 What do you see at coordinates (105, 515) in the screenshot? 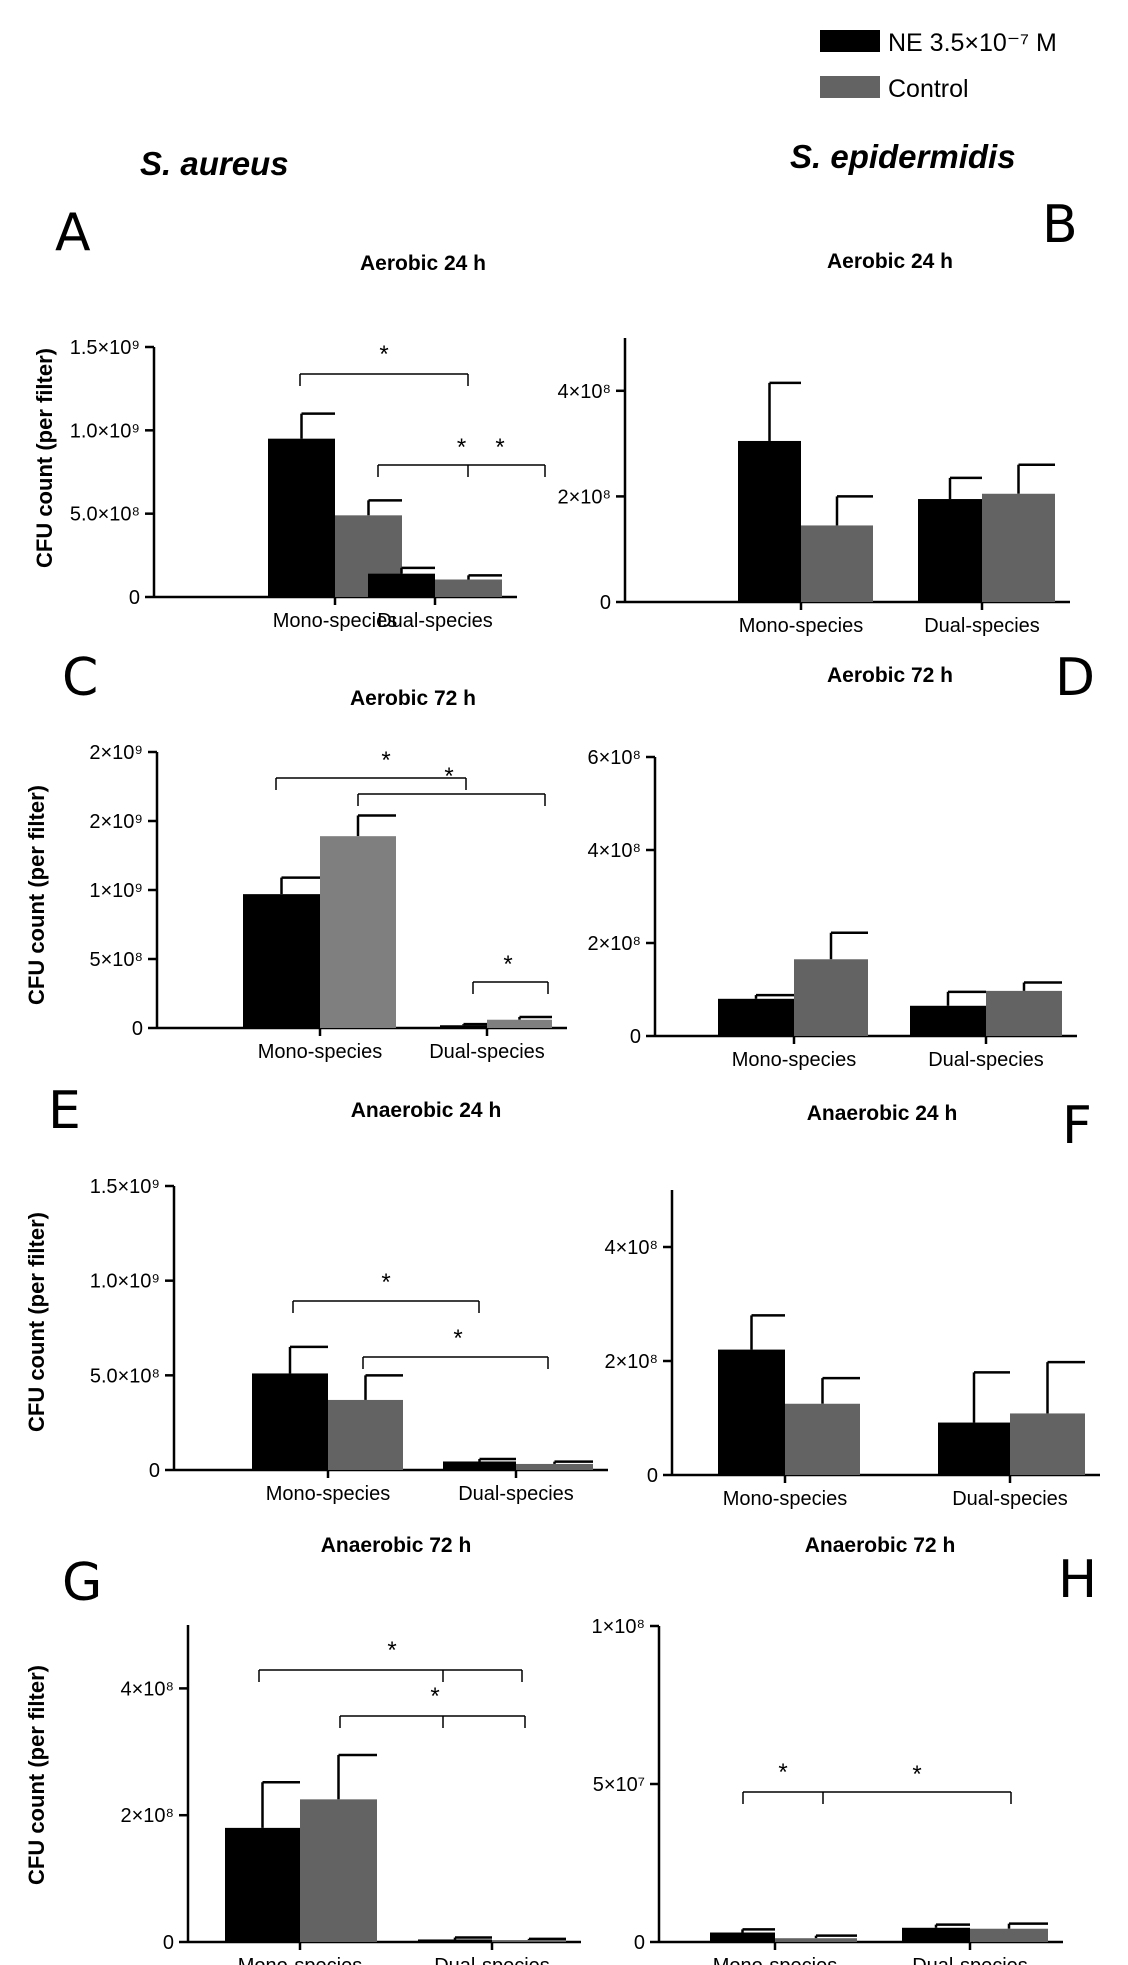
I see `panel-a-ytick-label: 5.0×10⁸` at bounding box center [105, 515].